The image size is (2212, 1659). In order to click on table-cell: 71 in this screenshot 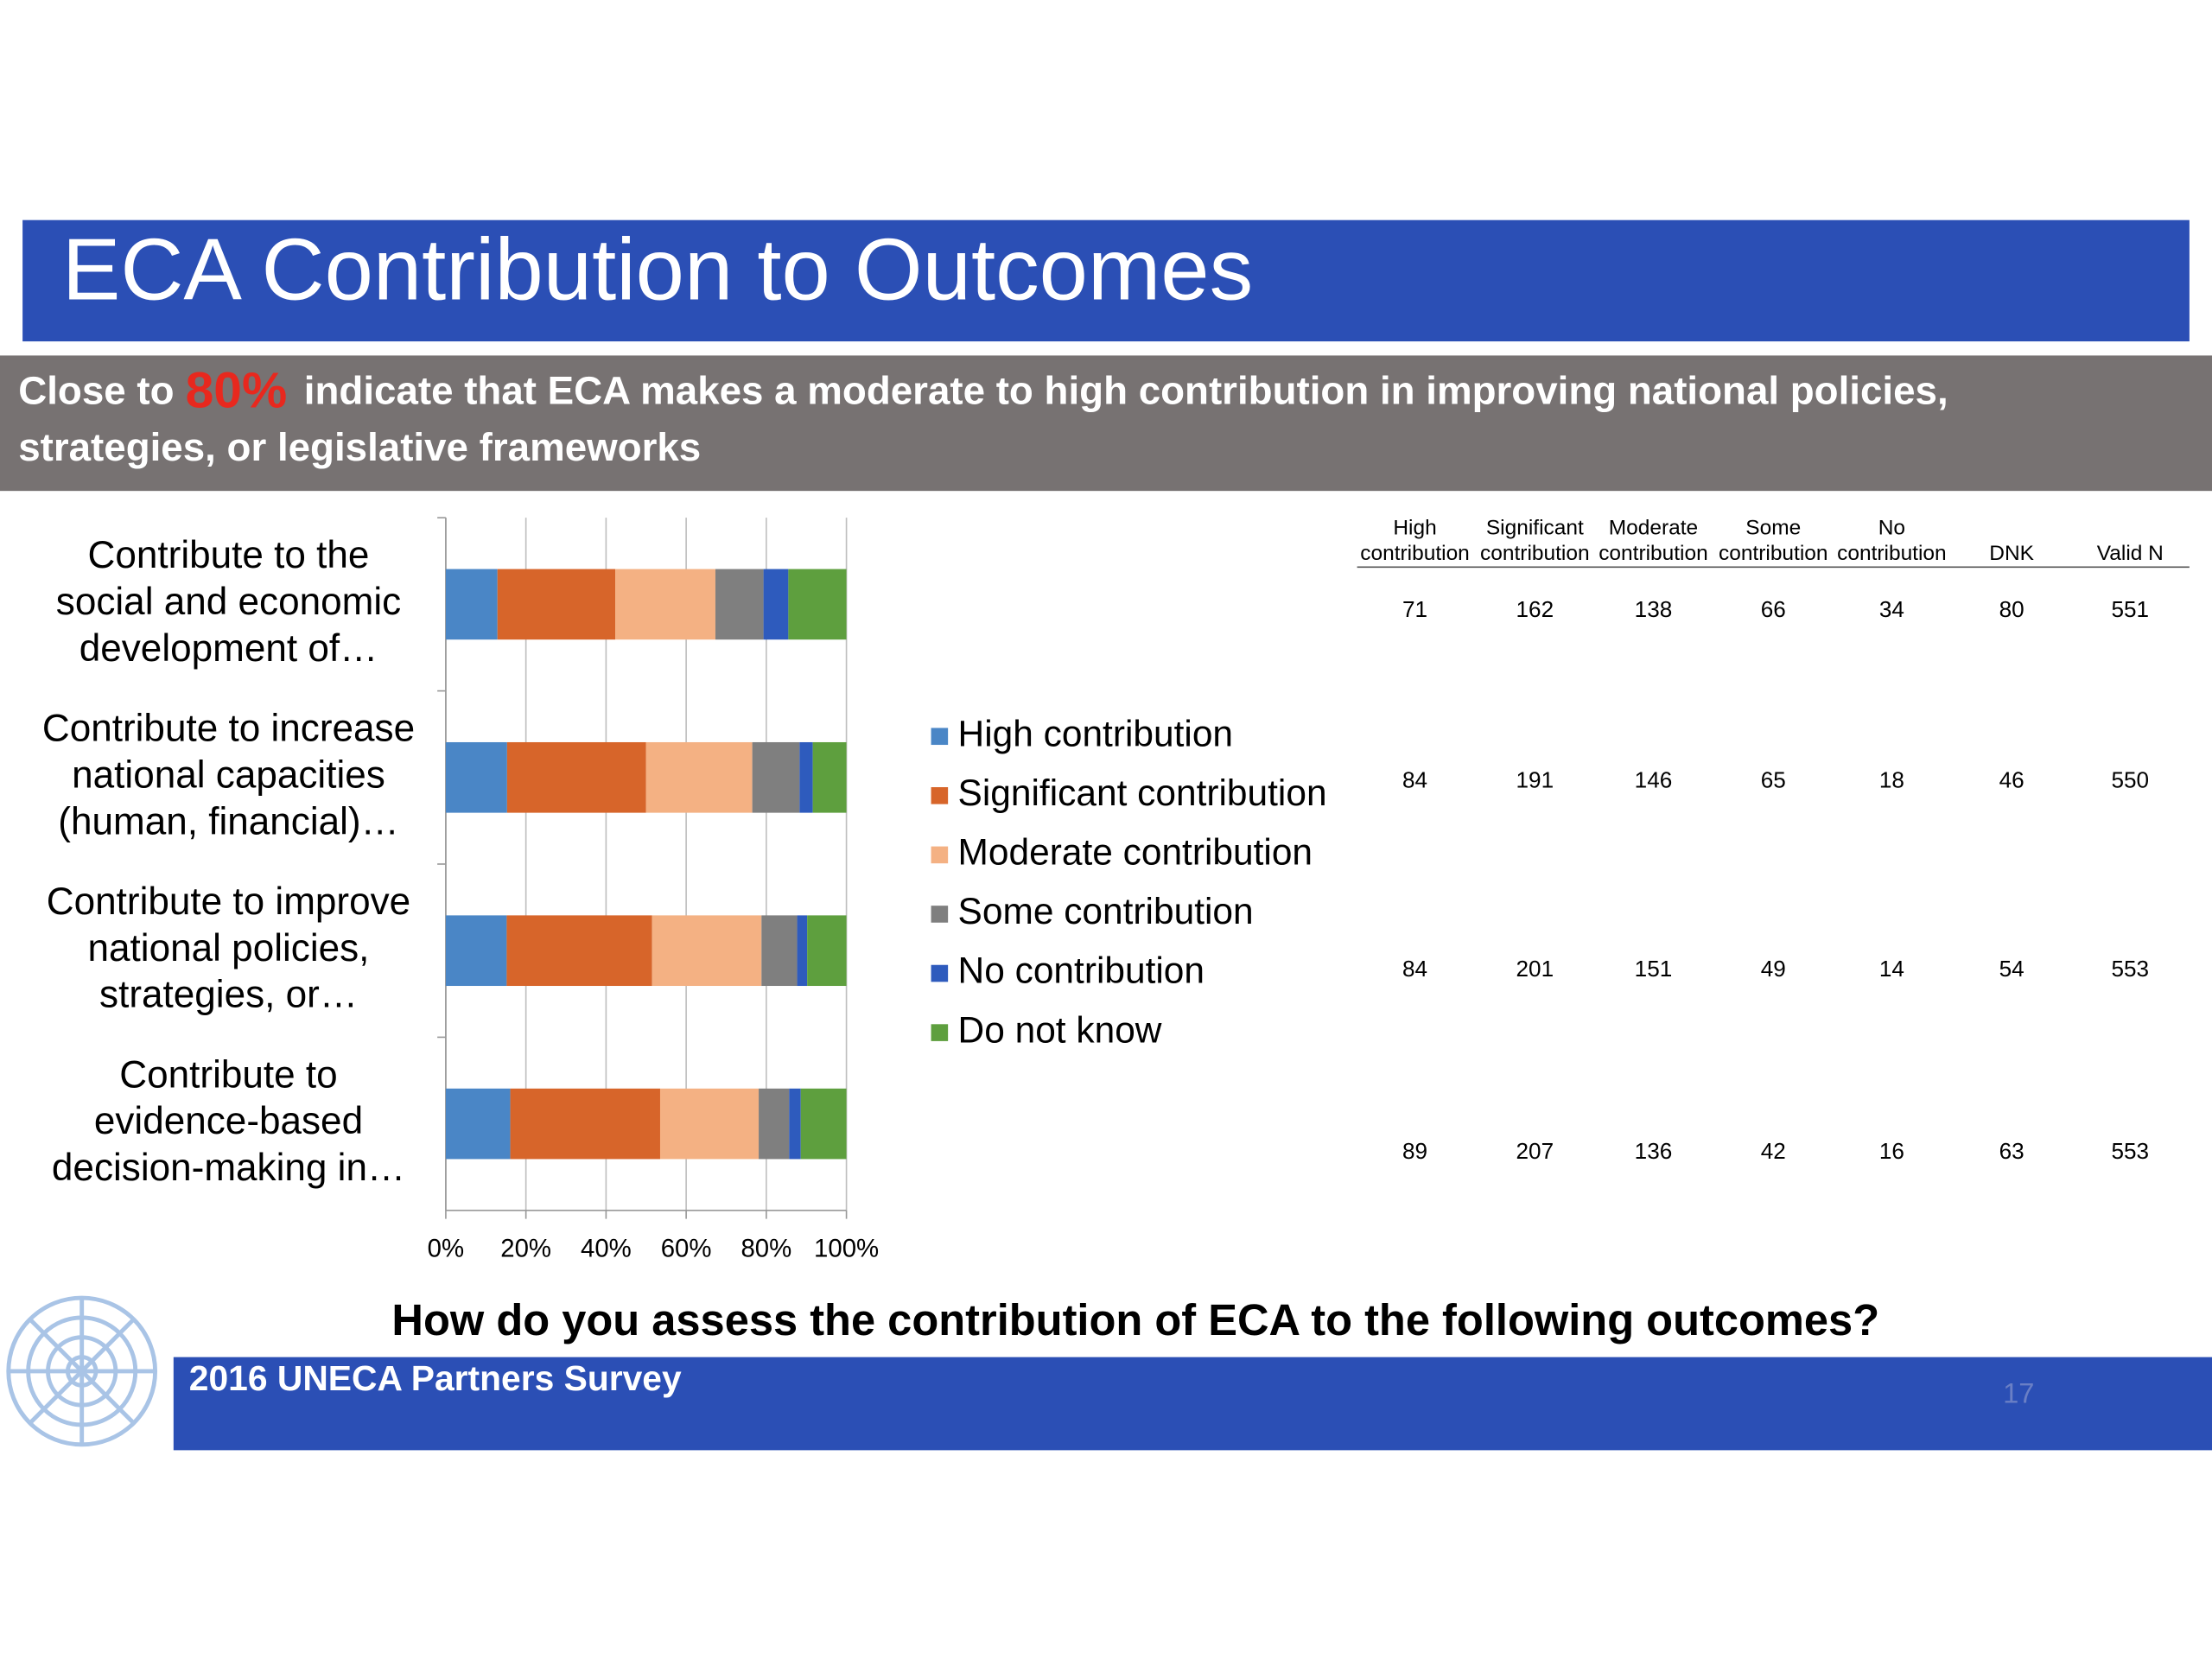, I will do `click(1414, 609)`.